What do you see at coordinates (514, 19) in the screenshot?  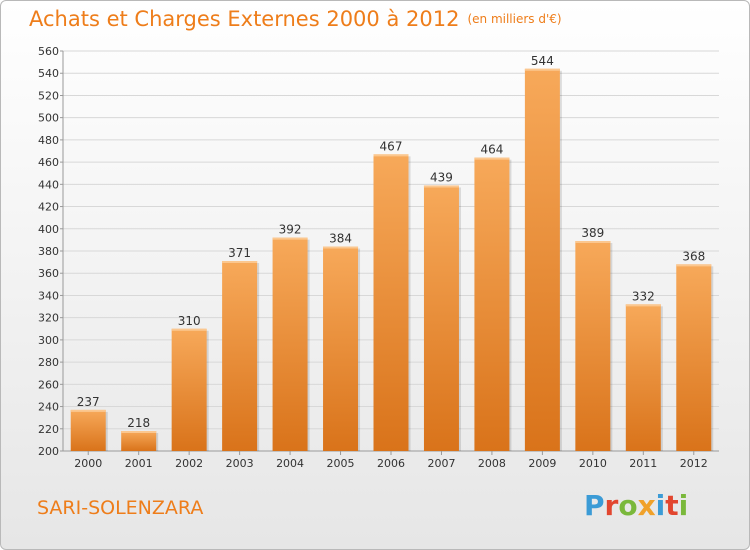 I see `chart-subtitle: (en milliers d'€)` at bounding box center [514, 19].